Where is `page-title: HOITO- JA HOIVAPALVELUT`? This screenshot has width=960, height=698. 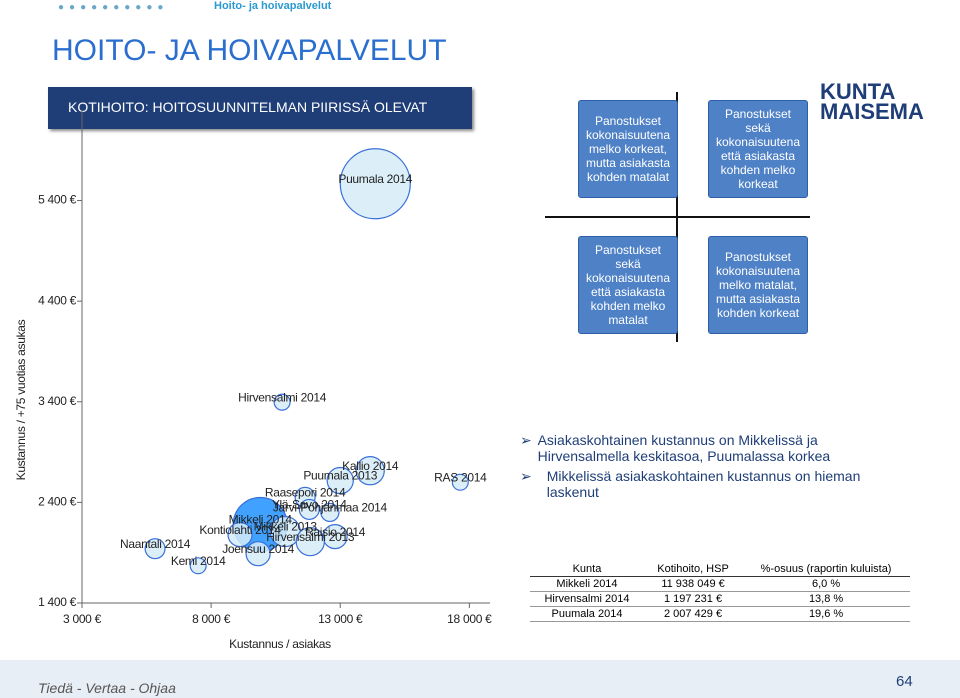 page-title: HOITO- JA HOIVAPALVELUT is located at coordinates (249, 50).